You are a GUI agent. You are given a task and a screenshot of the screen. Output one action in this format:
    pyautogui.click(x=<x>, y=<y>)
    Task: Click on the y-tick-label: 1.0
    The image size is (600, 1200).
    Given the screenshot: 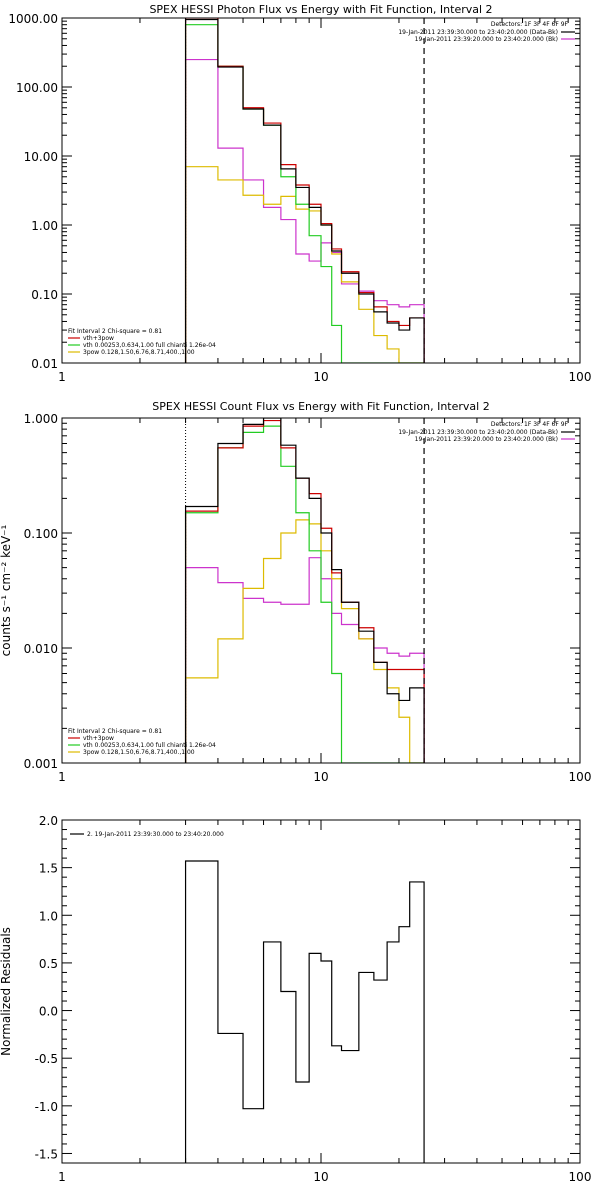 What is the action you would take?
    pyautogui.click(x=48, y=916)
    